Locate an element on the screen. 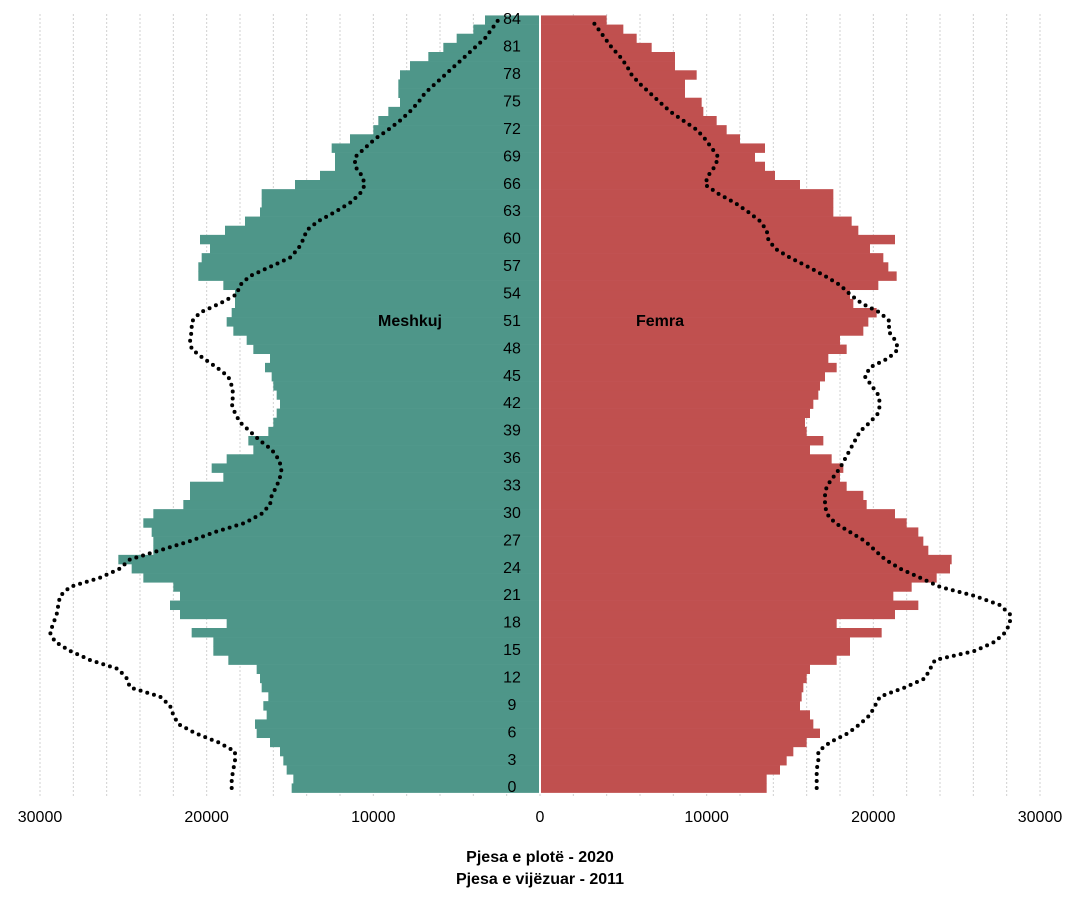 This screenshot has width=1071, height=924. y-tick-label: 15 is located at coordinates (512, 650).